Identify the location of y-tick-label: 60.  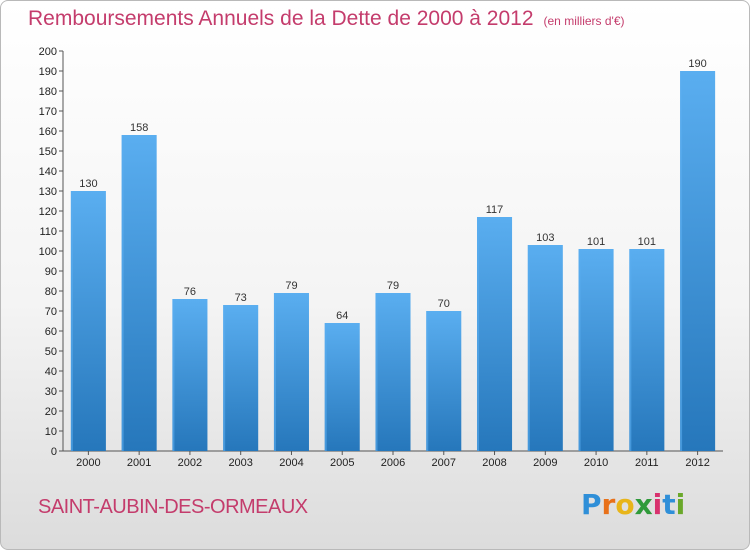
(51, 332).